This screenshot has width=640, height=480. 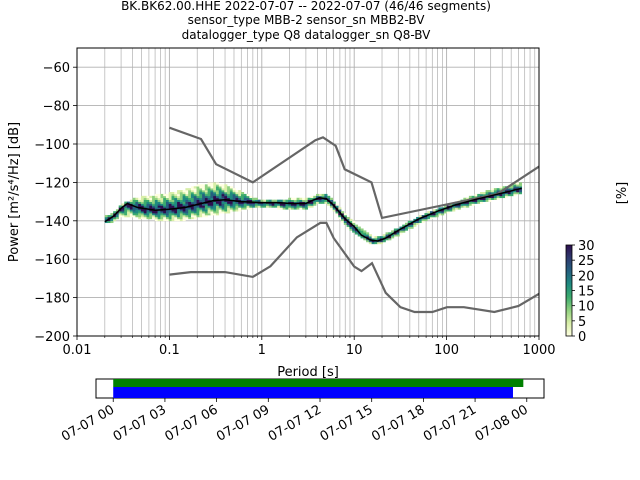 What do you see at coordinates (446, 350) in the screenshot?
I see `x-tick-label: 100` at bounding box center [446, 350].